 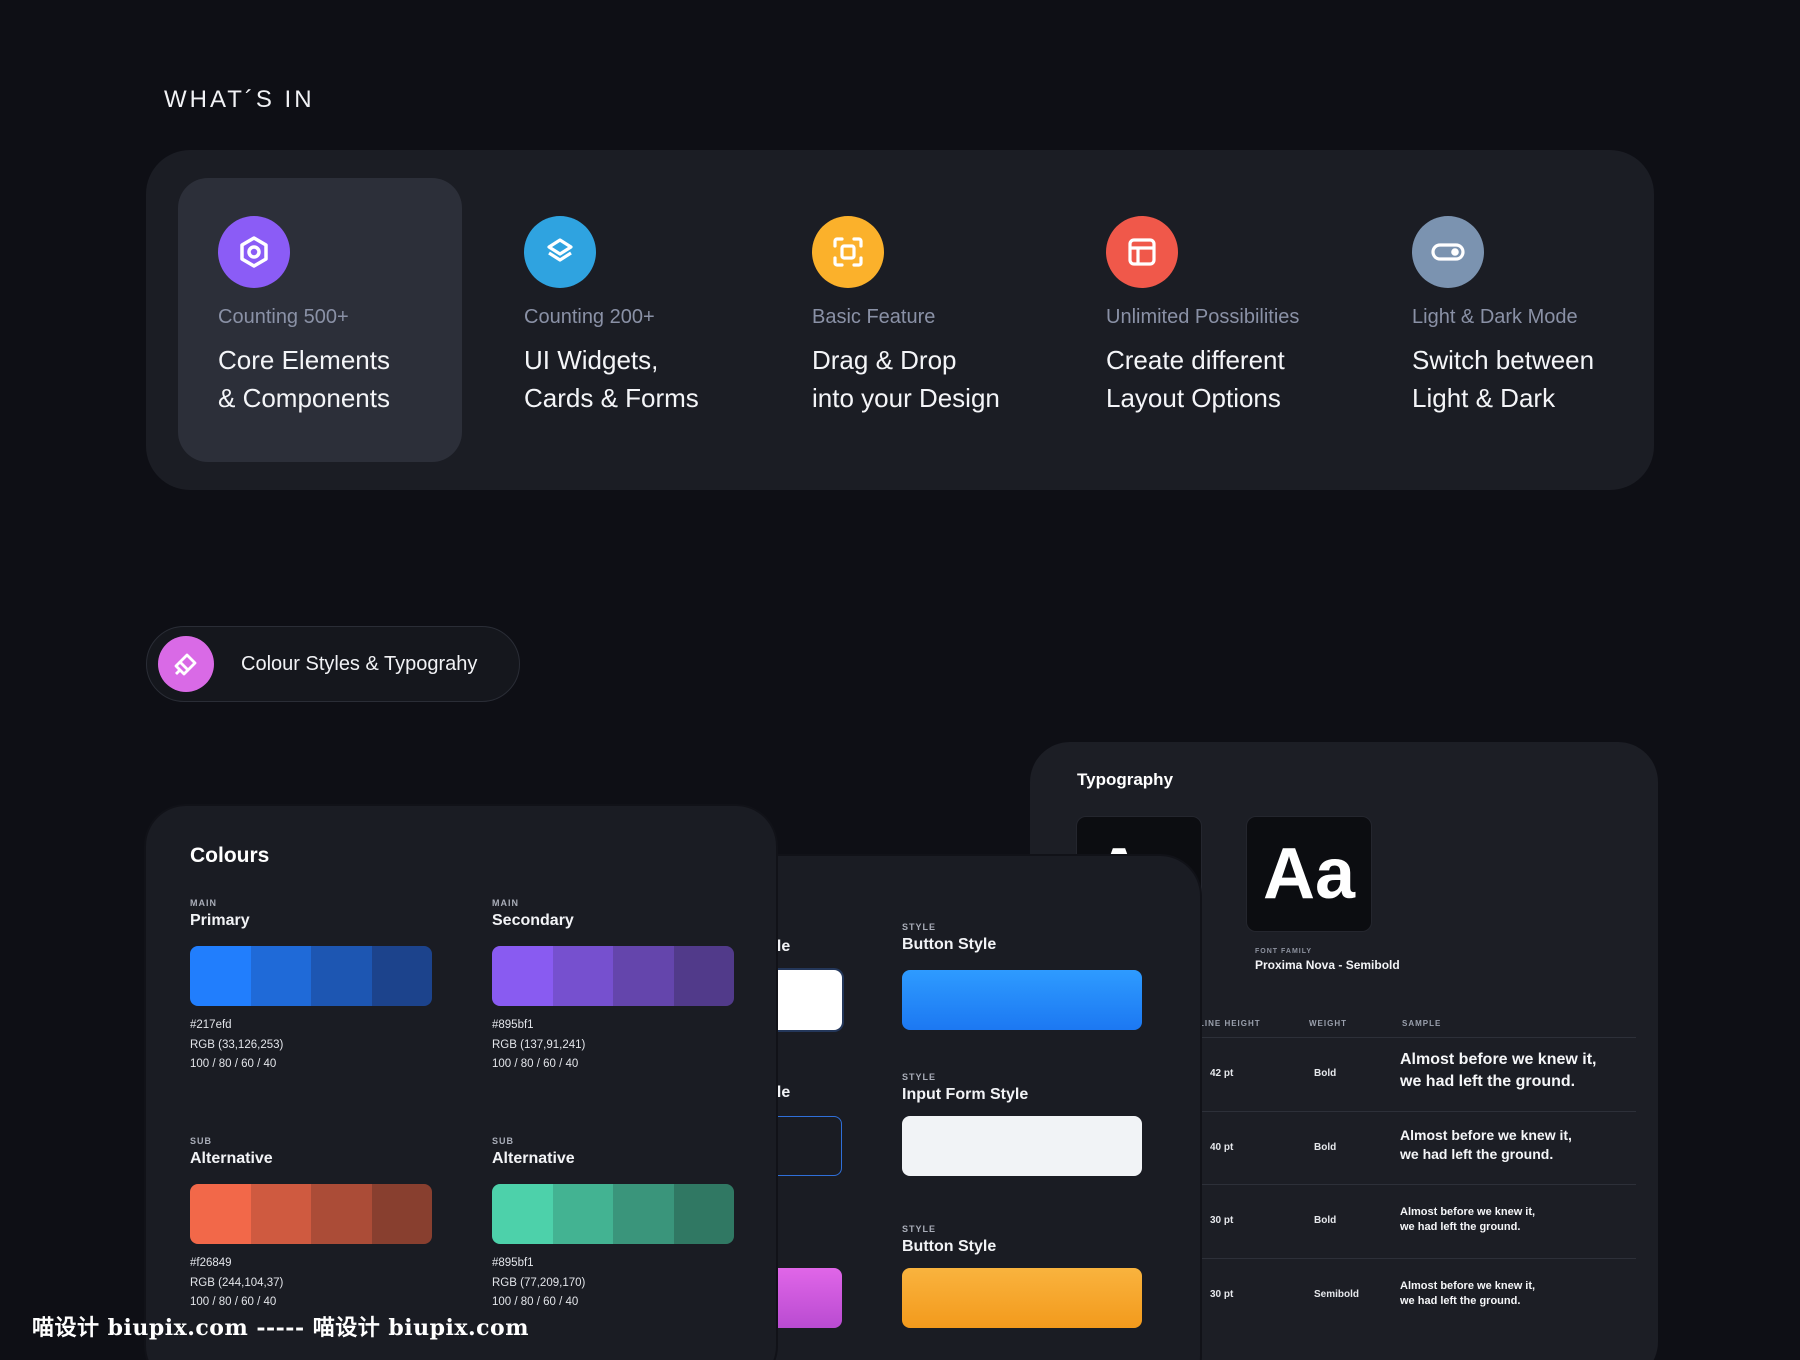 I want to click on th-weight: WEIGHT, so click(x=1328, y=1023).